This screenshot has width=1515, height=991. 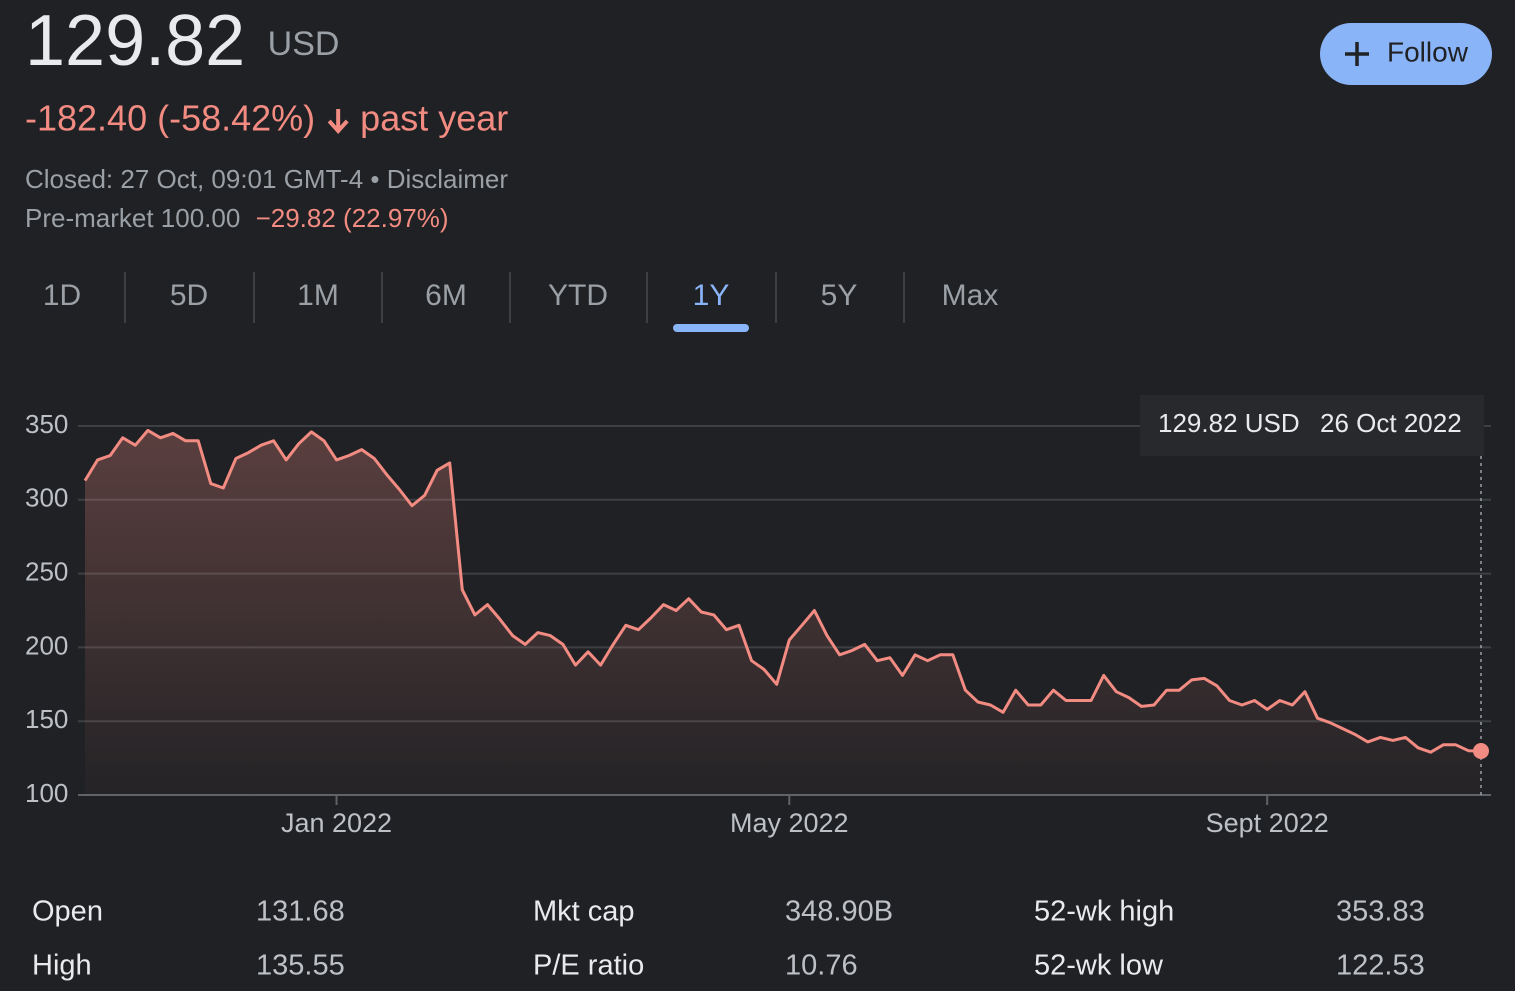 I want to click on stat-value: 10.76, so click(x=821, y=966).